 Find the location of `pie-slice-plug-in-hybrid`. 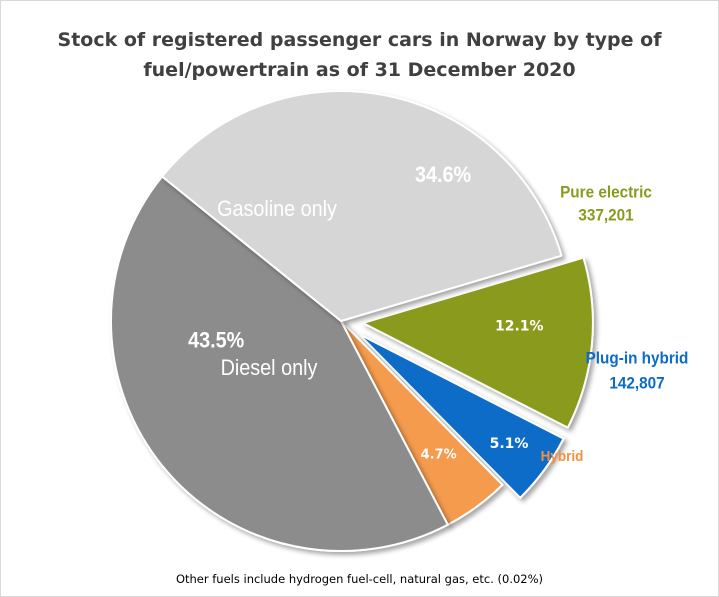

pie-slice-plug-in-hybrid is located at coordinates (461, 416).